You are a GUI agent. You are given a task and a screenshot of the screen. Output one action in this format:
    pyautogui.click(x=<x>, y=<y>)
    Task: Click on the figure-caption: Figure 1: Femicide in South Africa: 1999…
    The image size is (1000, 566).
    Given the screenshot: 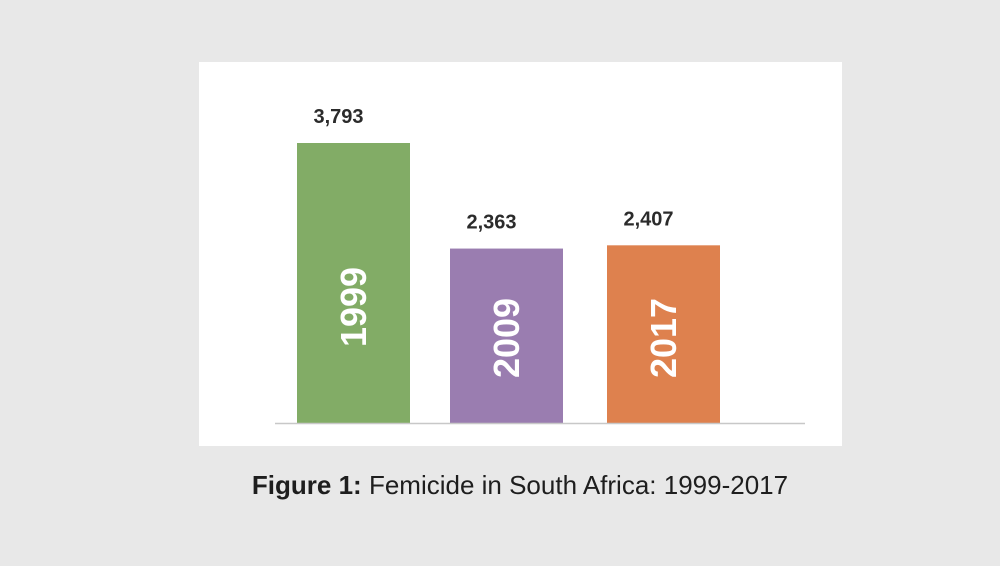 What is the action you would take?
    pyautogui.click(x=500, y=485)
    